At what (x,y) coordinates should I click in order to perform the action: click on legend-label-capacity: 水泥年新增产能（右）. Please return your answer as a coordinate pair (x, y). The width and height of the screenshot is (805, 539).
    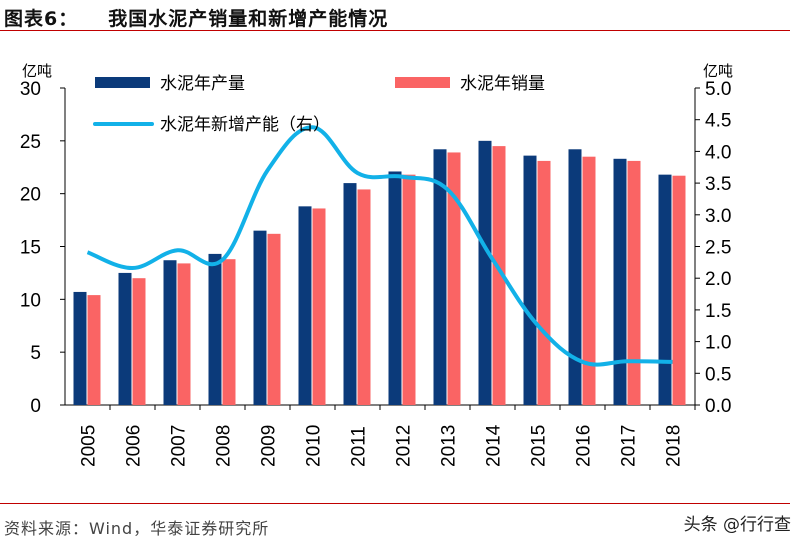
    Looking at the image, I should click on (245, 124).